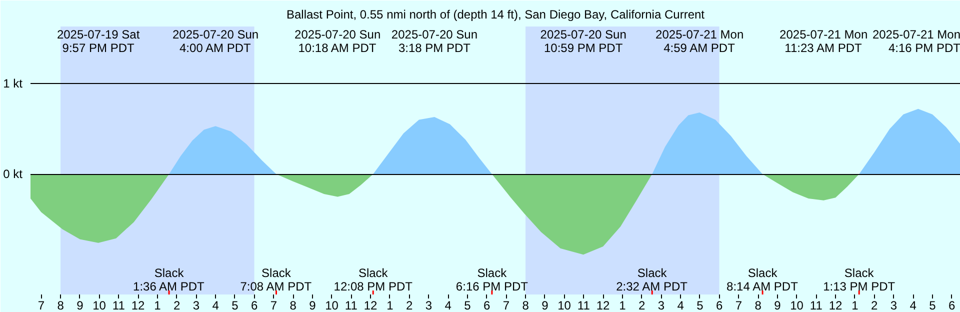 The width and height of the screenshot is (960, 312). What do you see at coordinates (169, 280) in the screenshot?
I see `annotation: Slack 1:36 AM PDT` at bounding box center [169, 280].